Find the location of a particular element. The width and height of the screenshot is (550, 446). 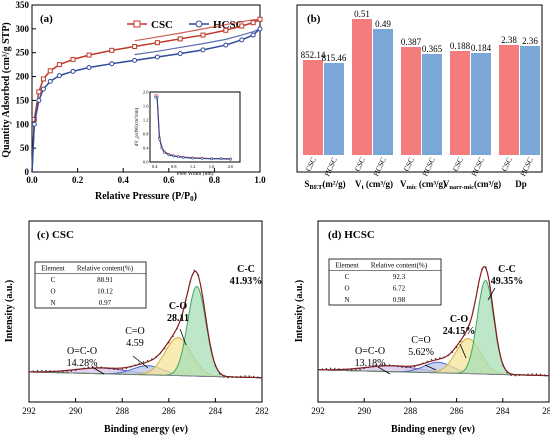

panel-a-ytick-label: 350 is located at coordinates (23, 5).